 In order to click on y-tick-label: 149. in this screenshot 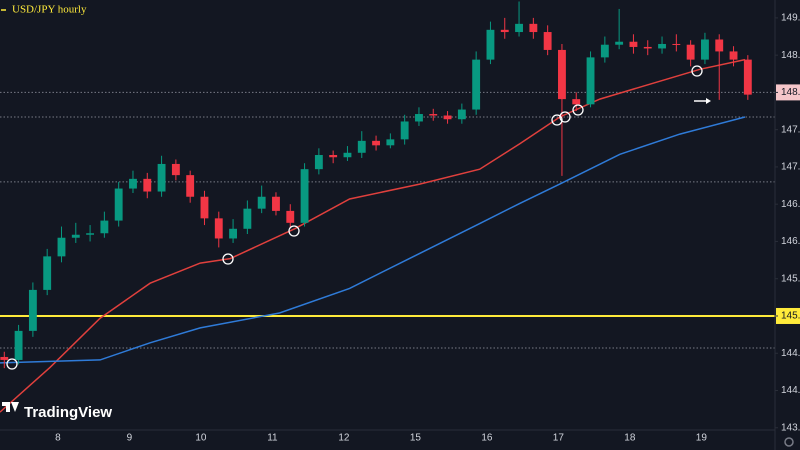, I will do `click(790, 18)`.